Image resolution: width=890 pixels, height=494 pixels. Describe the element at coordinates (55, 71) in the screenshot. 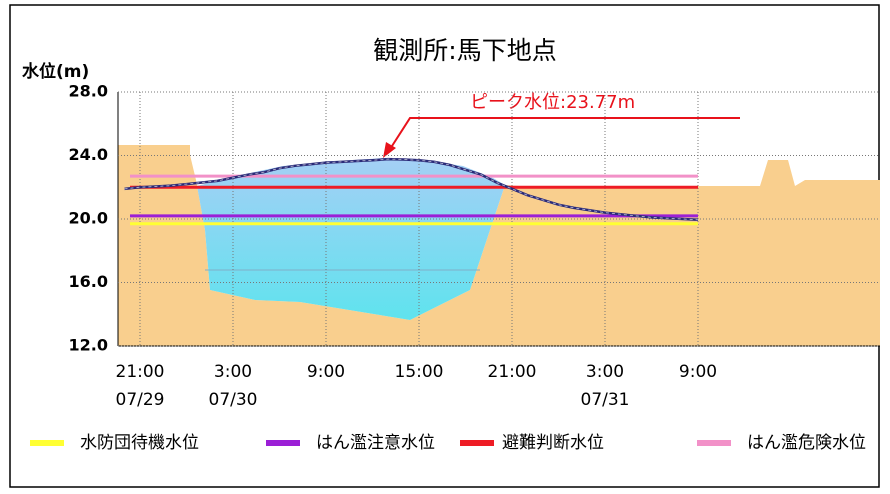

I see `y-axis-label: 水位(m)` at that location.